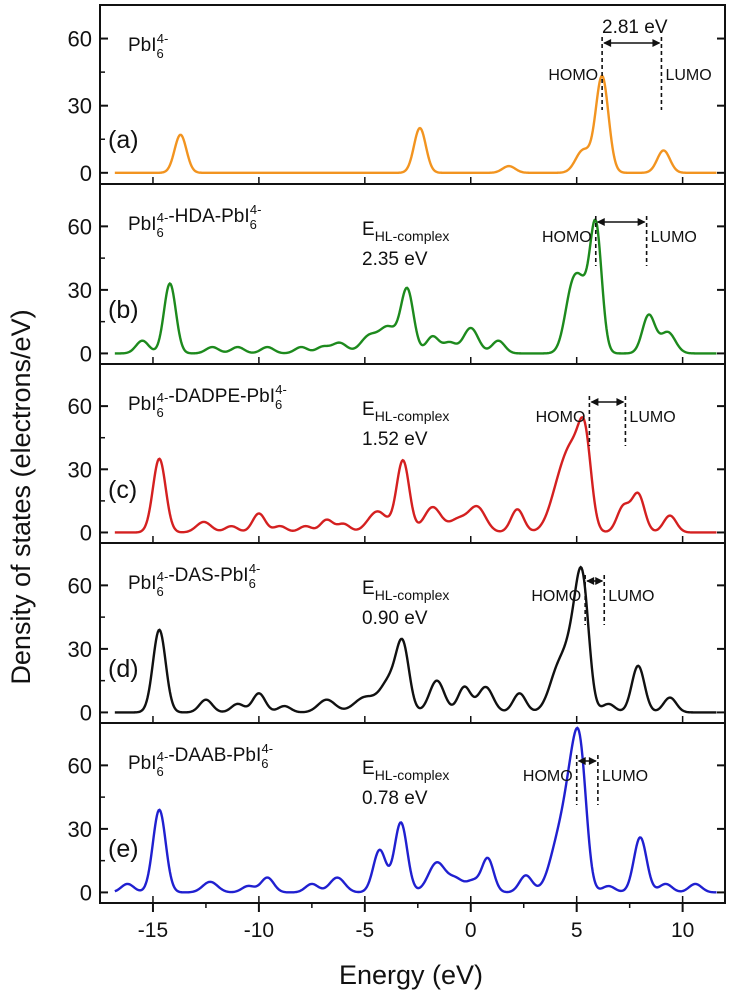 The width and height of the screenshot is (731, 995). What do you see at coordinates (207, 396) in the screenshot?
I see `compound-name-part: -DADPE-` at bounding box center [207, 396].